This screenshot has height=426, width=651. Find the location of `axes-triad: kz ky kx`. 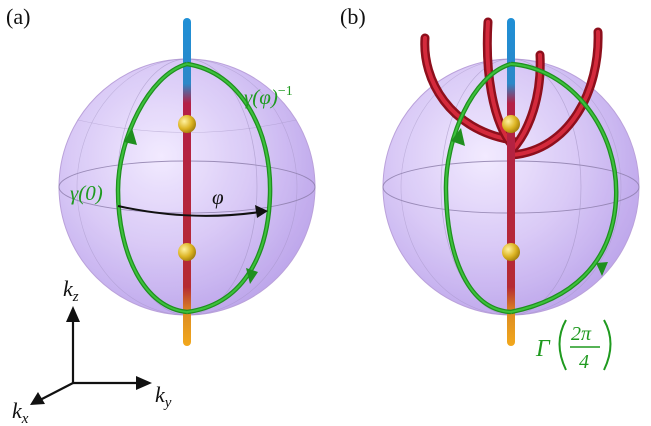

axes-triad: kz ky kx is located at coordinates (92, 351).